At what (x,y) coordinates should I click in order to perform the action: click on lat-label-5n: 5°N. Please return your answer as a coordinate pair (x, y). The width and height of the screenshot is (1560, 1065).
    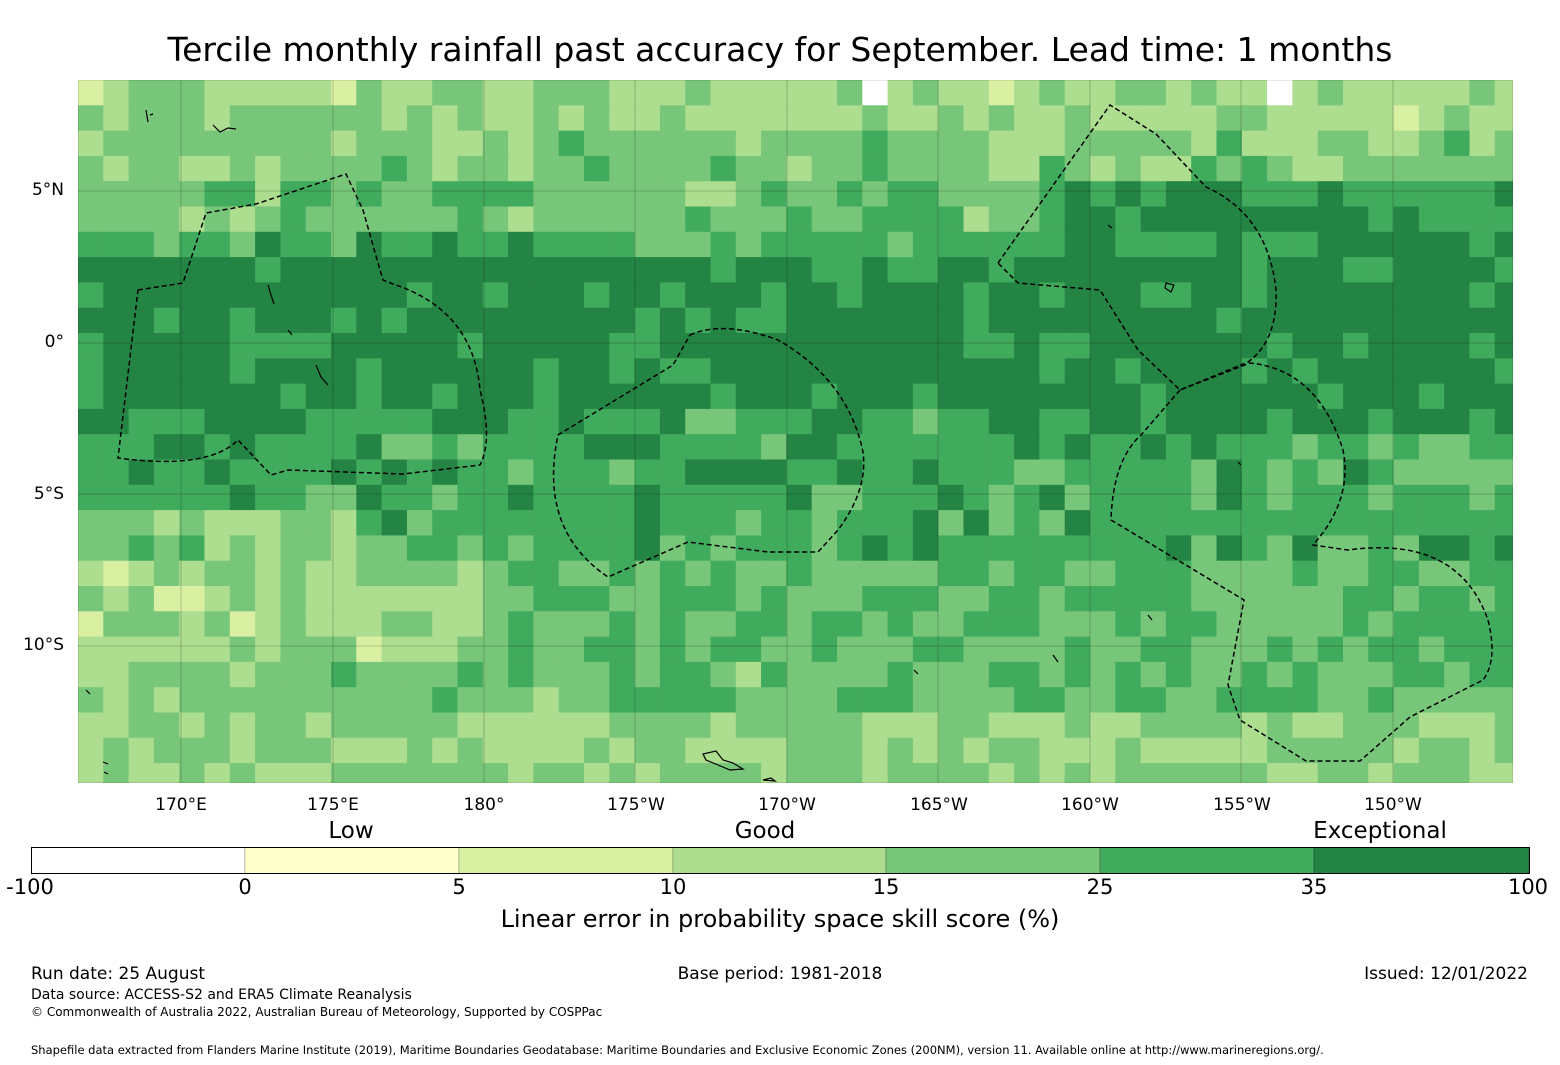
    Looking at the image, I should click on (47, 190).